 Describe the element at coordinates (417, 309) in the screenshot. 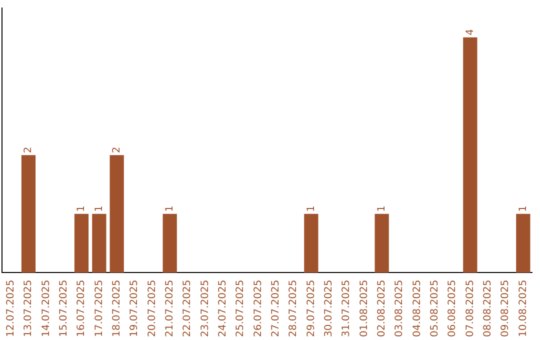

I see `x-tick-label: 04.08.2025` at that location.